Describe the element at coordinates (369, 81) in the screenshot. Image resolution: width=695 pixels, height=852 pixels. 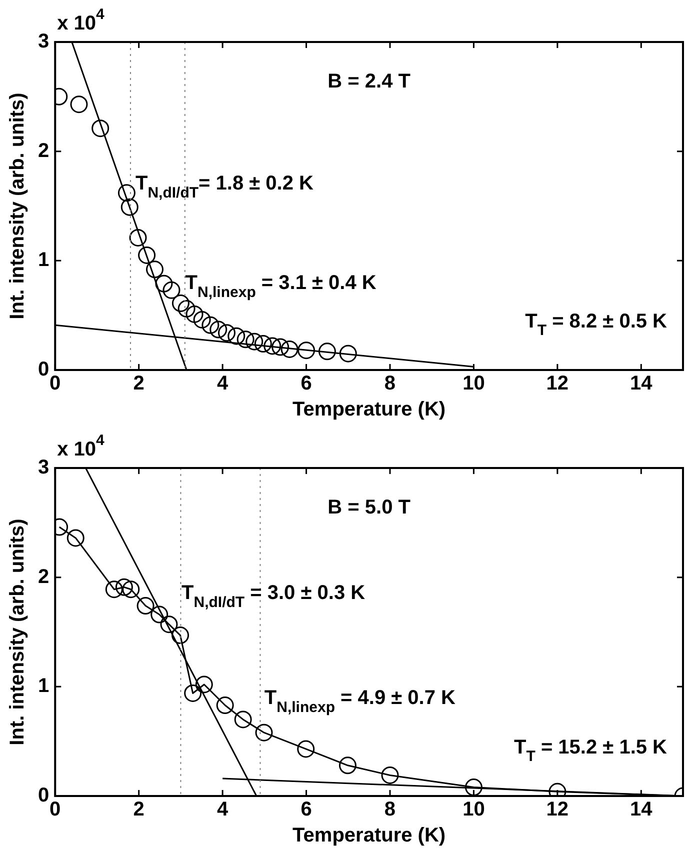
I see `annotation: B = 2.4 T` at that location.